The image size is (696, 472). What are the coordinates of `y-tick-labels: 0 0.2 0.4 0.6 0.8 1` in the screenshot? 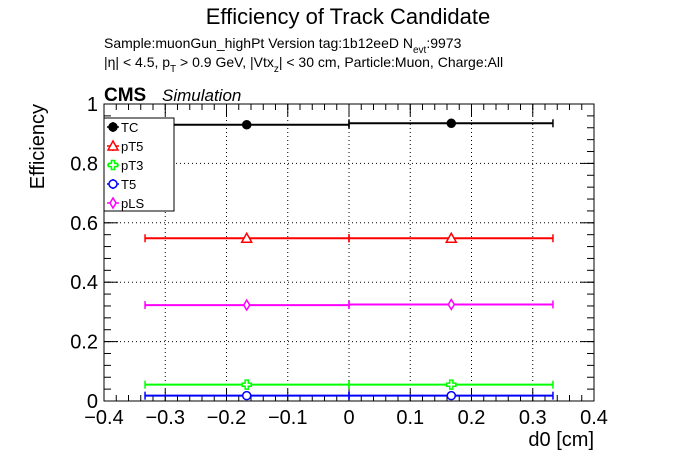 It's located at (84, 253).